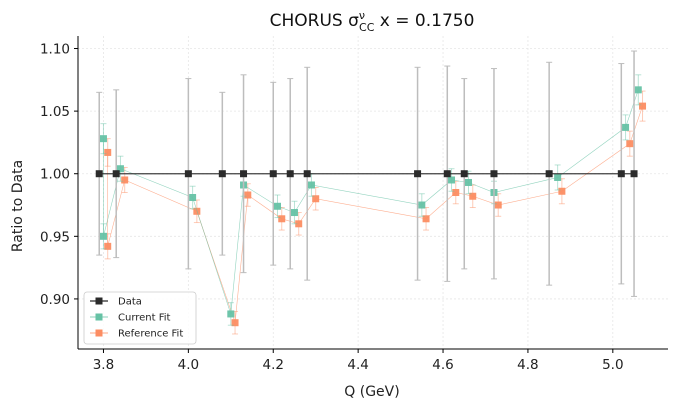  Describe the element at coordinates (362, 15) in the screenshot. I see `title-superscript: ν` at that location.